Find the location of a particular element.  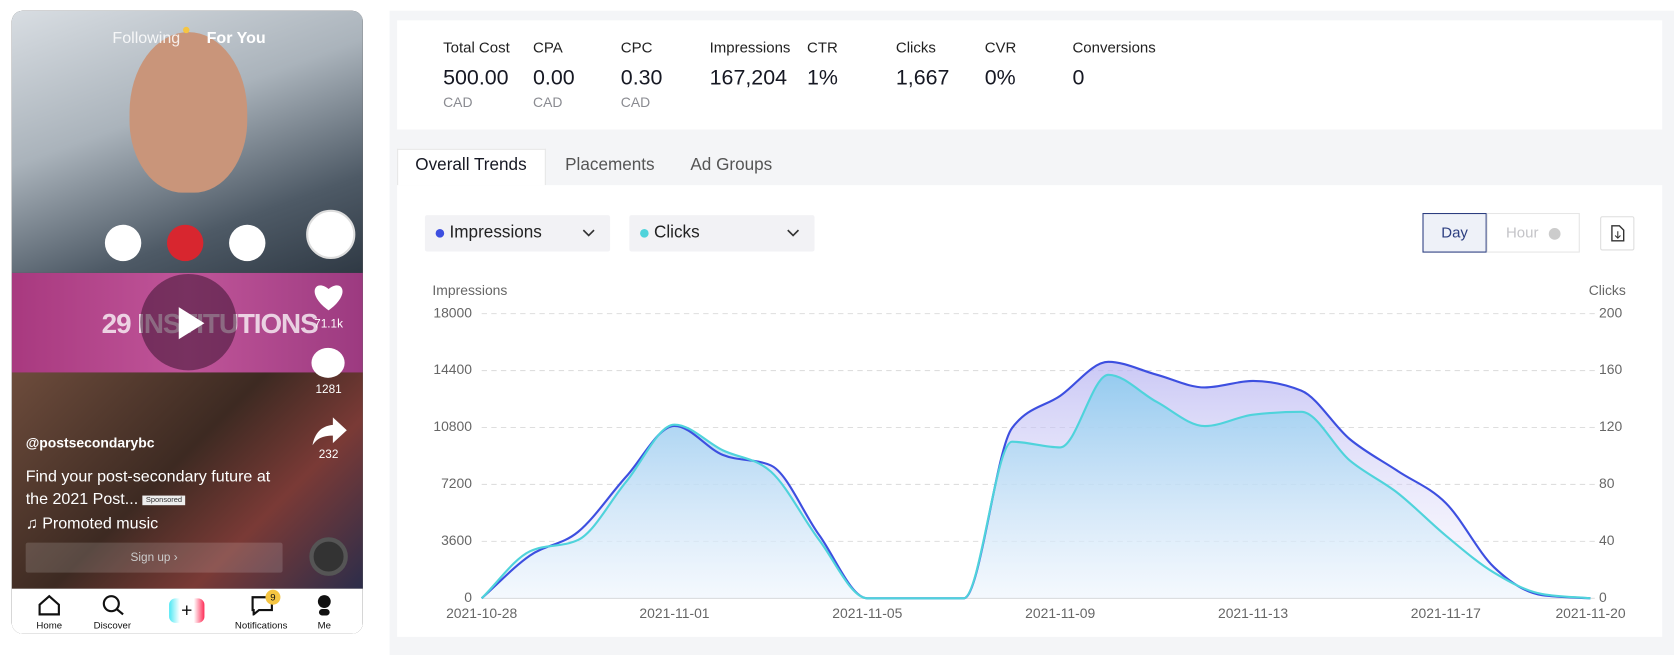

likes-count: 71.1k is located at coordinates (328, 324).